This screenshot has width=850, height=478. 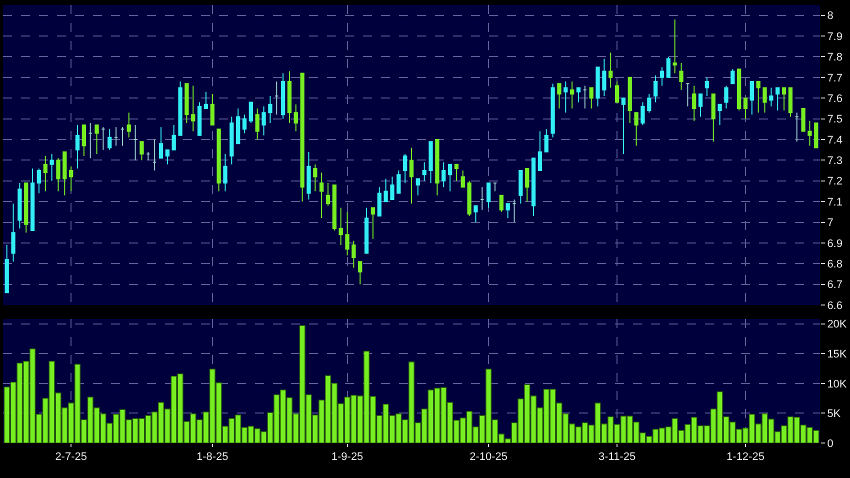 I want to click on y-tick-label: 7.6, so click(x=834, y=98).